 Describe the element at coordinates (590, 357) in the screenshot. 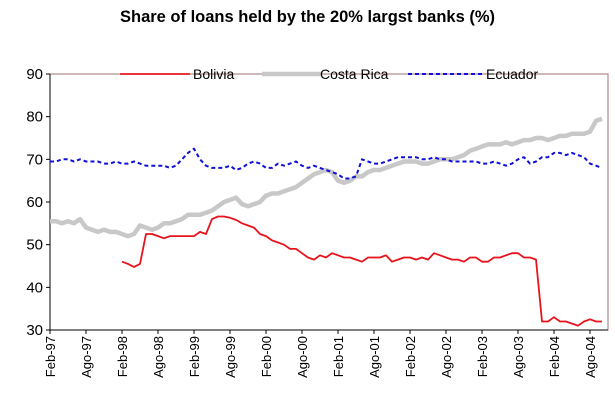

I see `x-tick-label: Ago-04` at that location.